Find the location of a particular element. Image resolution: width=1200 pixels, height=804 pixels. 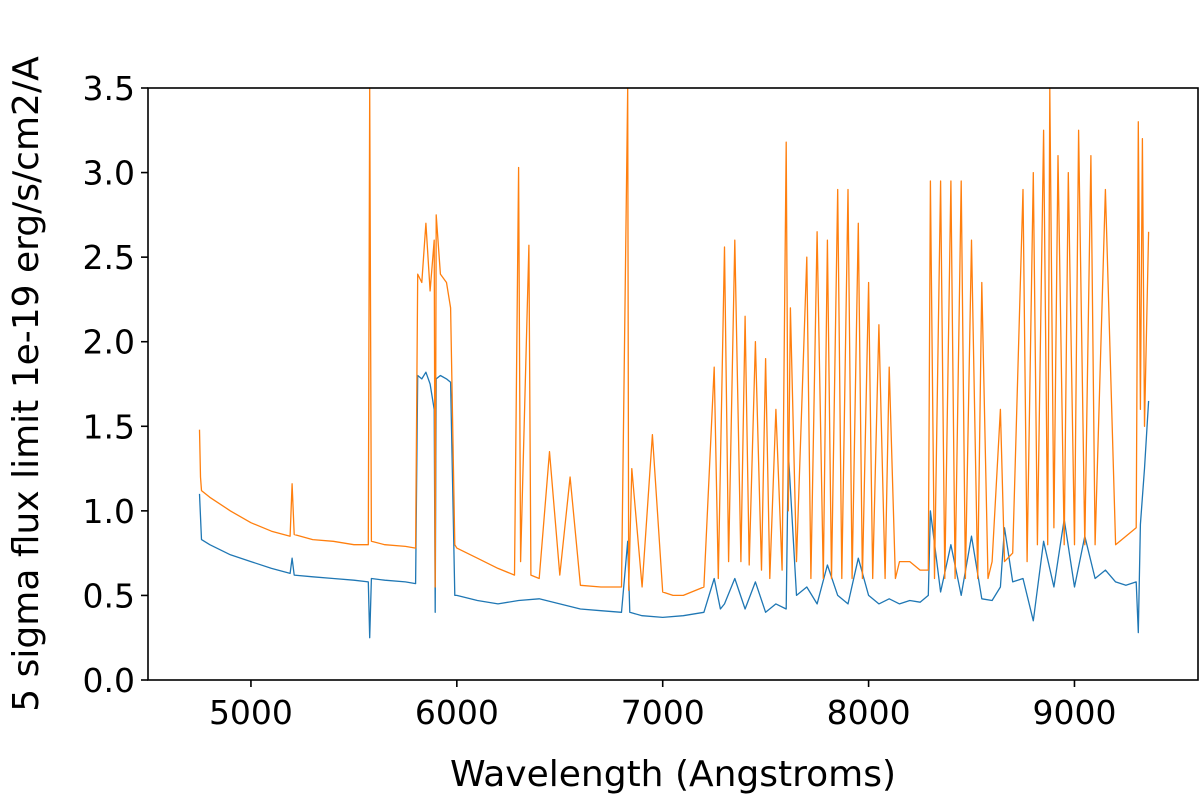

x-tick-label: 9000 is located at coordinates (1074, 712).